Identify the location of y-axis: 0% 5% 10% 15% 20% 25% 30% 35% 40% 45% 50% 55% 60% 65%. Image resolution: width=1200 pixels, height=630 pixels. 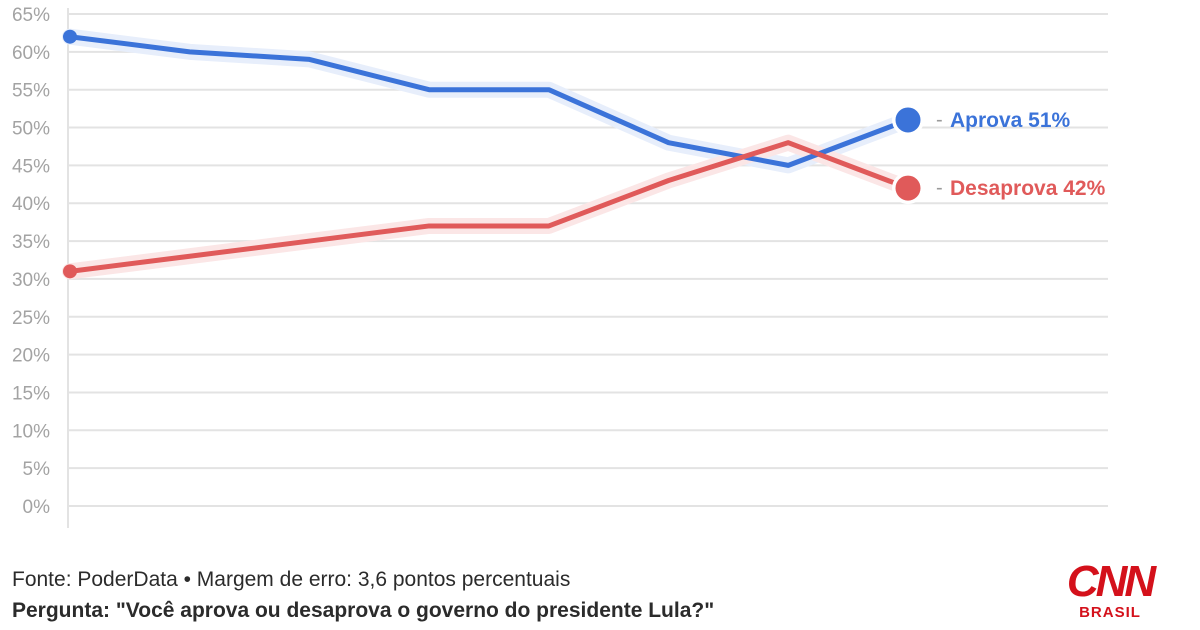
(40, 266).